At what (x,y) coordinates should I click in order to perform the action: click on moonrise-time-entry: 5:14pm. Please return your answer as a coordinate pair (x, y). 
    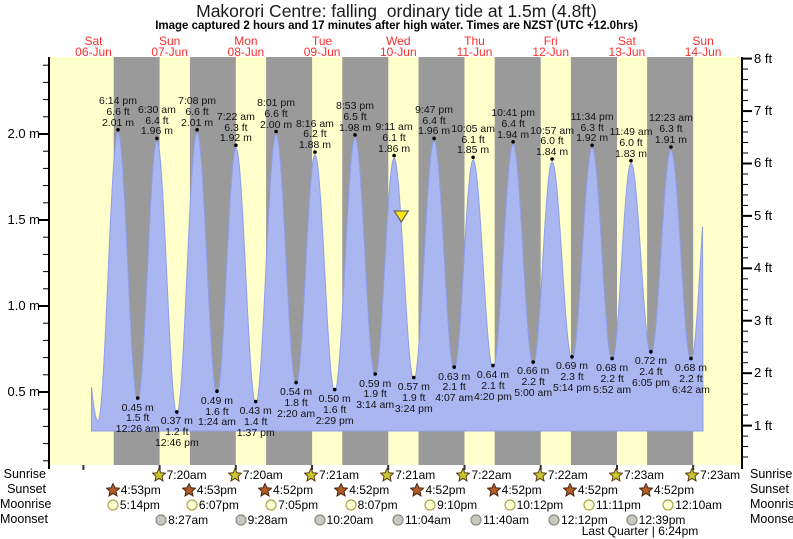
    Looking at the image, I should click on (133, 504).